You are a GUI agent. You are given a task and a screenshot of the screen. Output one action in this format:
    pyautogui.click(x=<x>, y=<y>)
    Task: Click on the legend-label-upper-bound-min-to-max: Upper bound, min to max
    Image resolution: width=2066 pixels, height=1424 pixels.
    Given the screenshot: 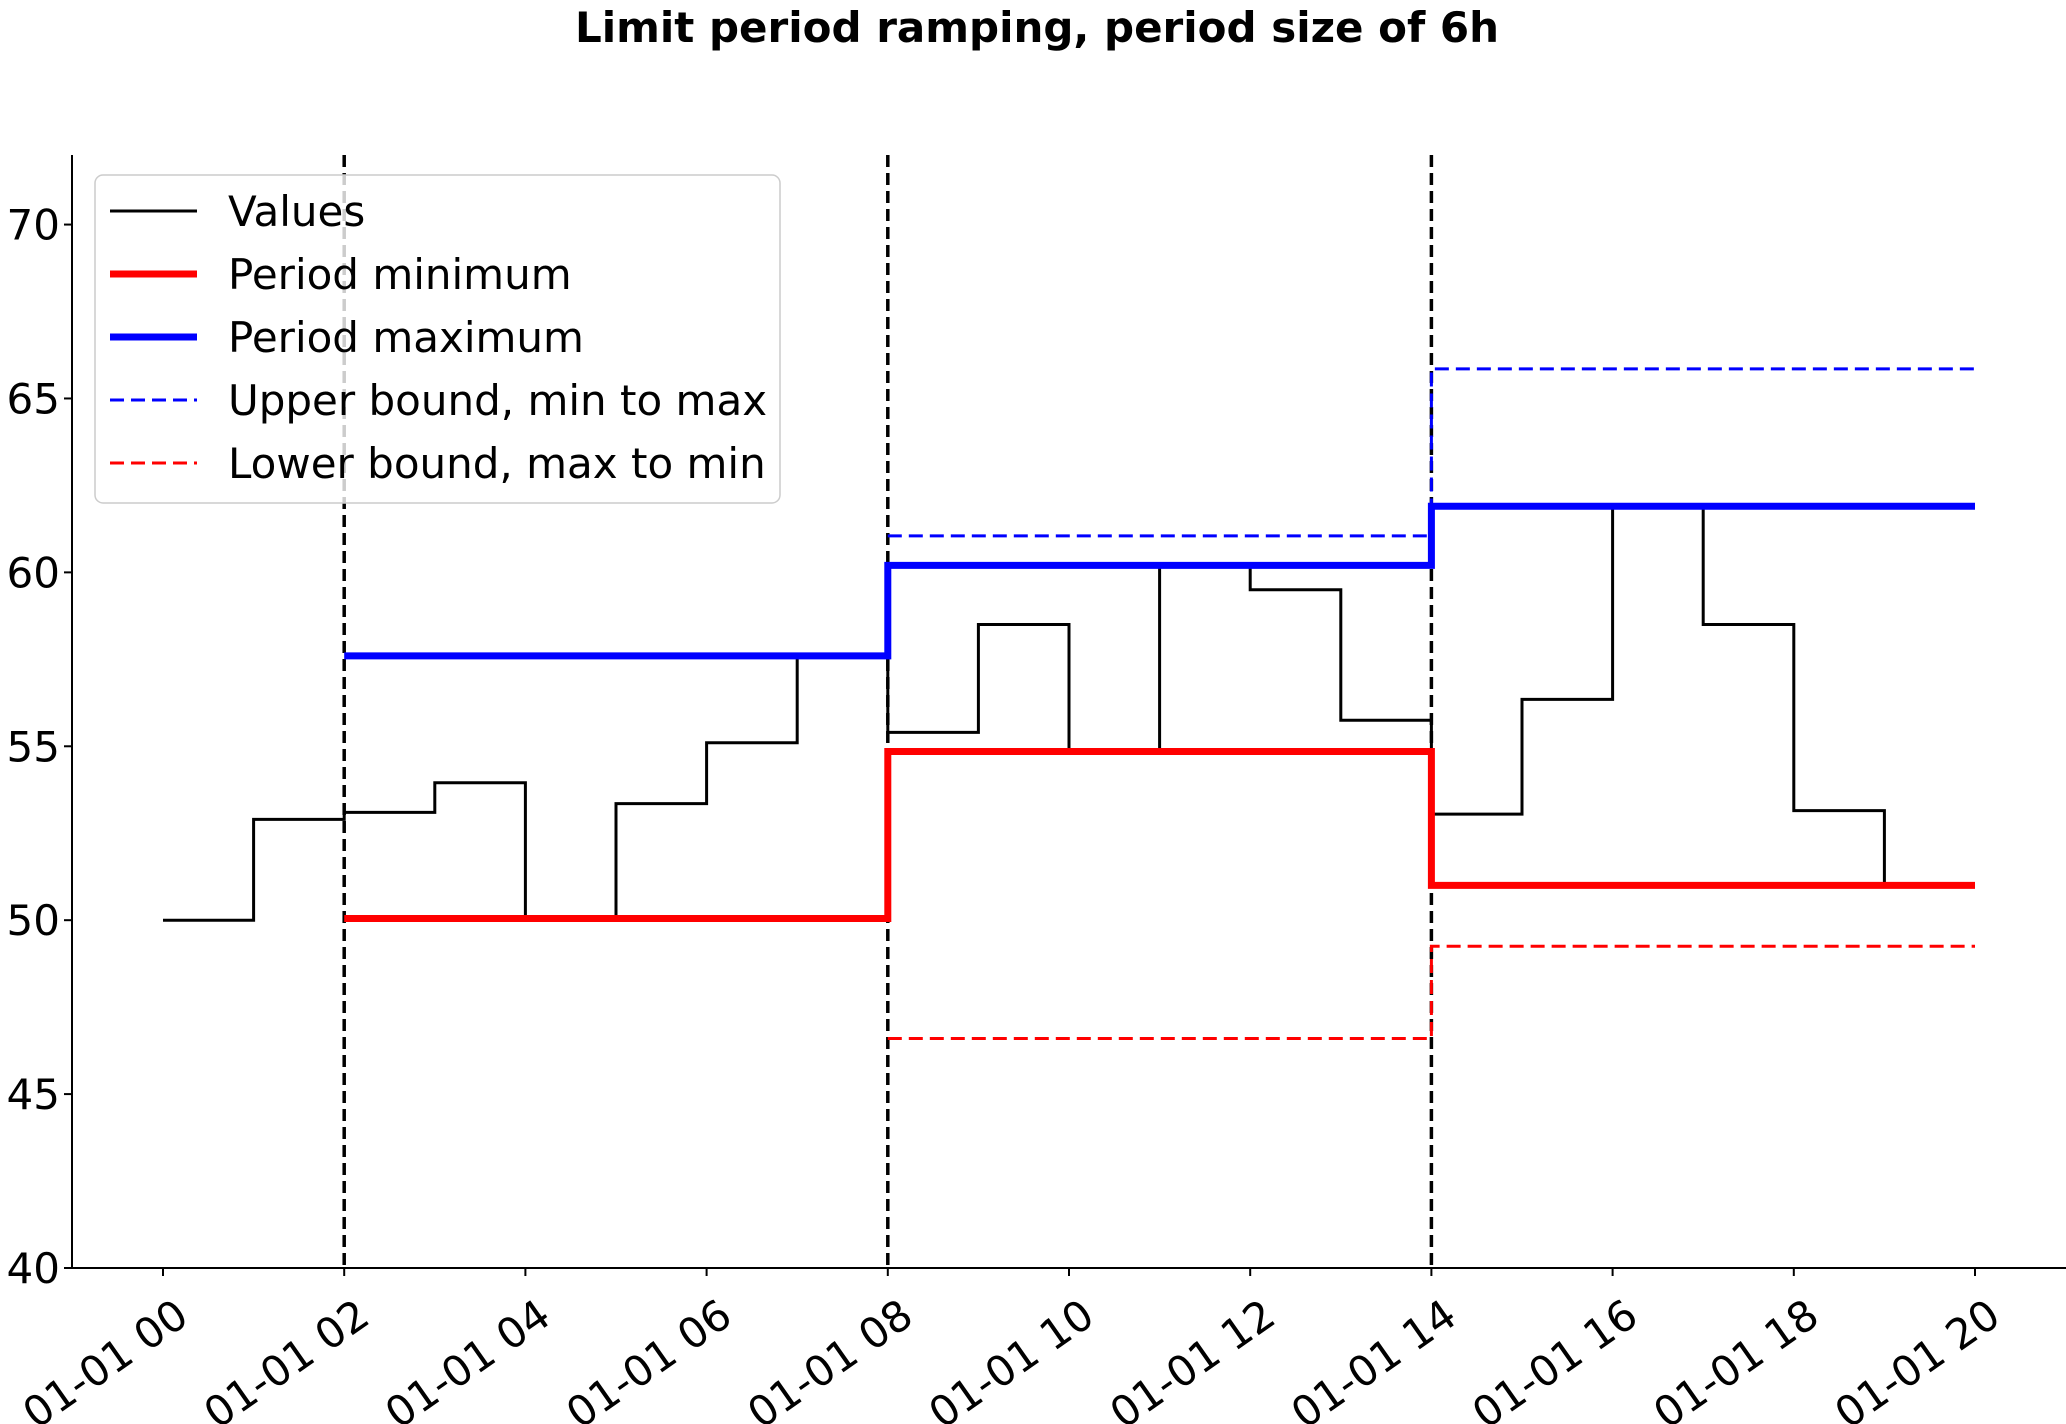 What is the action you would take?
    pyautogui.click(x=497, y=400)
    